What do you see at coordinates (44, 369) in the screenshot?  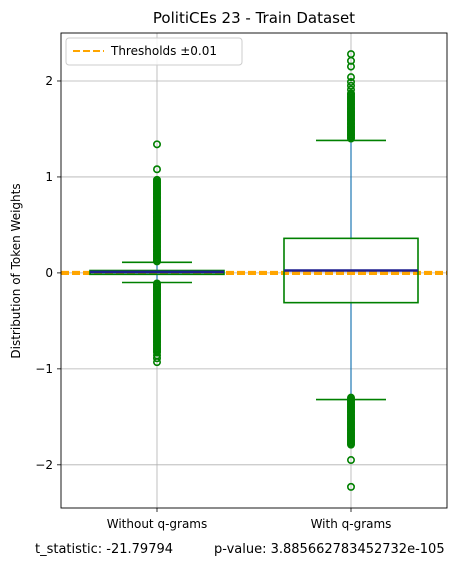 I see `y-tick-label: −1` at bounding box center [44, 369].